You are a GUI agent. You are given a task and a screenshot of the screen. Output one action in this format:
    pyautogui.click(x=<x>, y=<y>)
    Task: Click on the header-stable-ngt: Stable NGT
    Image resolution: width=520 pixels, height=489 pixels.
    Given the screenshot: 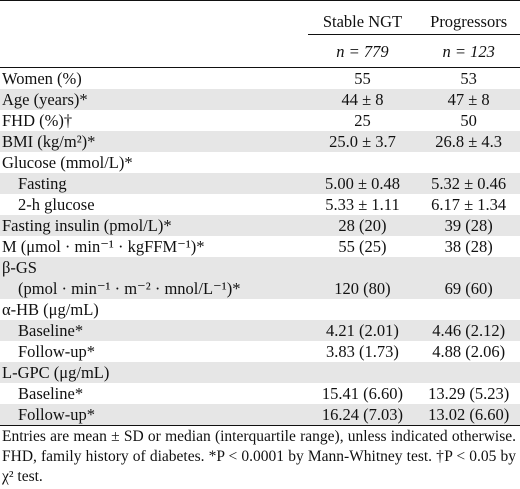 What is the action you would take?
    pyautogui.click(x=362, y=17)
    